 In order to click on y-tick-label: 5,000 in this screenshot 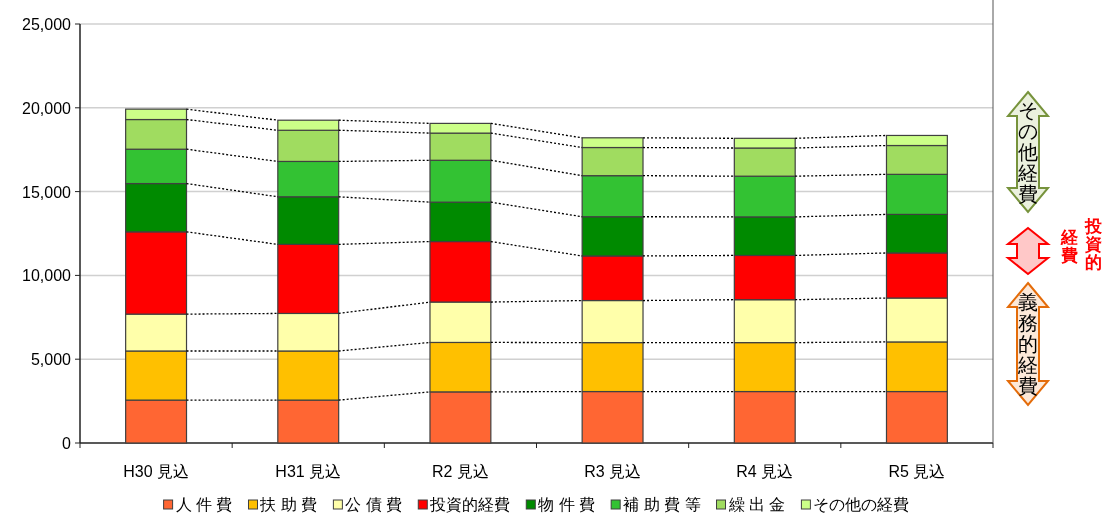, I will do `click(51, 360)`.